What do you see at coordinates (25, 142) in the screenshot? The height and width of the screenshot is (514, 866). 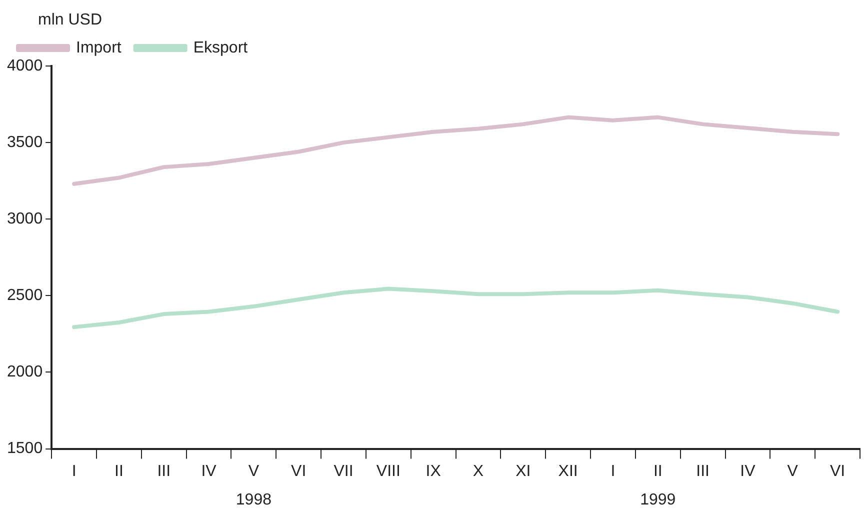 I see `y-tick-label: 3500` at bounding box center [25, 142].